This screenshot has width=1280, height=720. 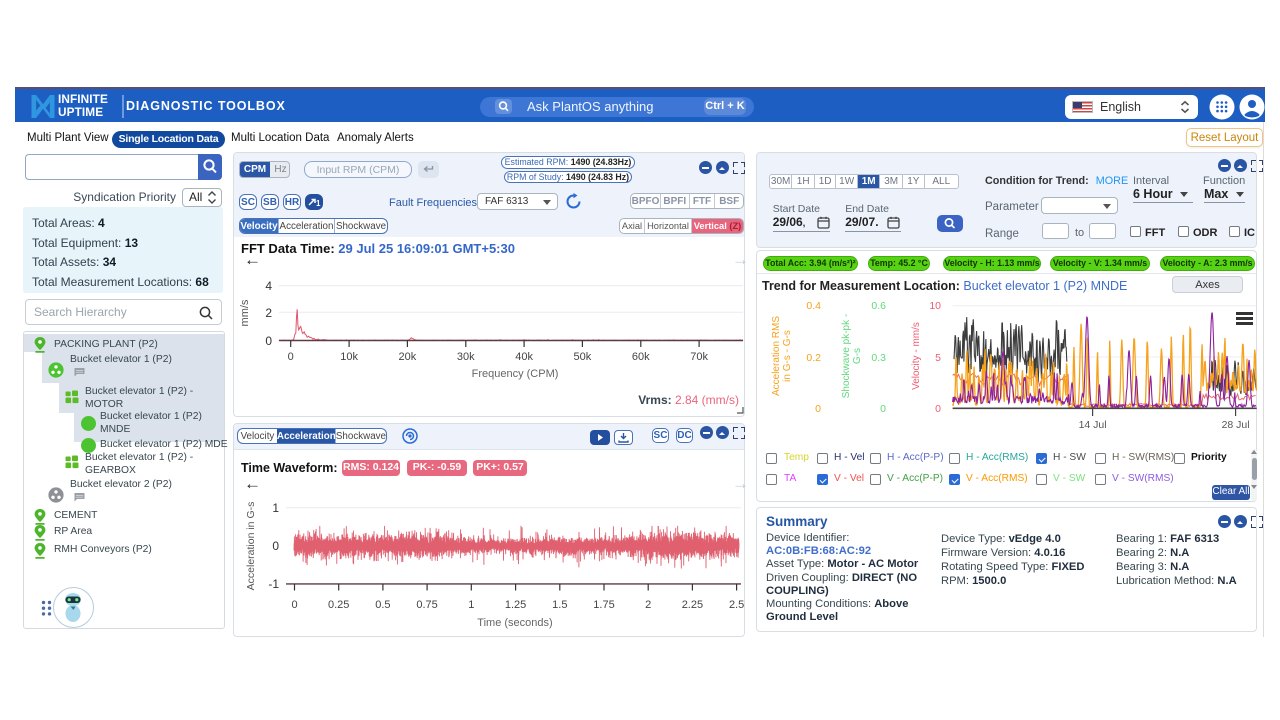 I want to click on svg-text: -1, so click(x=273, y=584).